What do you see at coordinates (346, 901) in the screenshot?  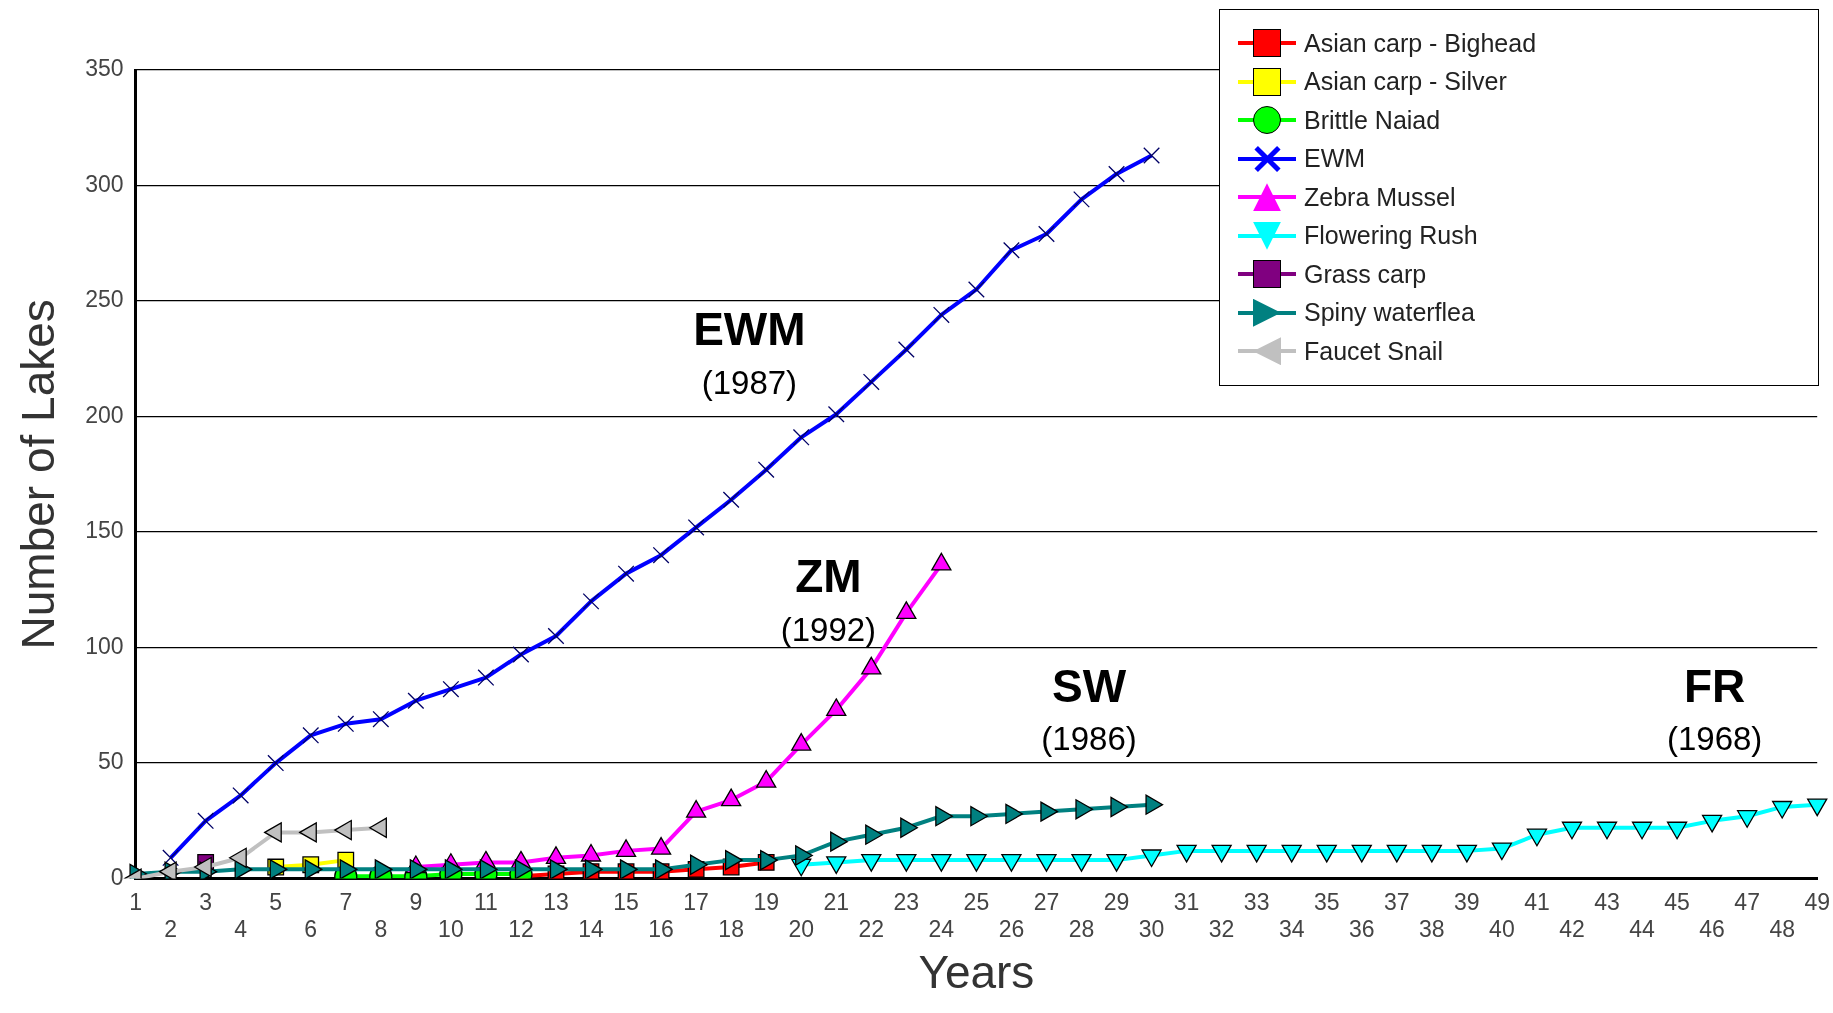 I see `x-tick-label: 7` at bounding box center [346, 901].